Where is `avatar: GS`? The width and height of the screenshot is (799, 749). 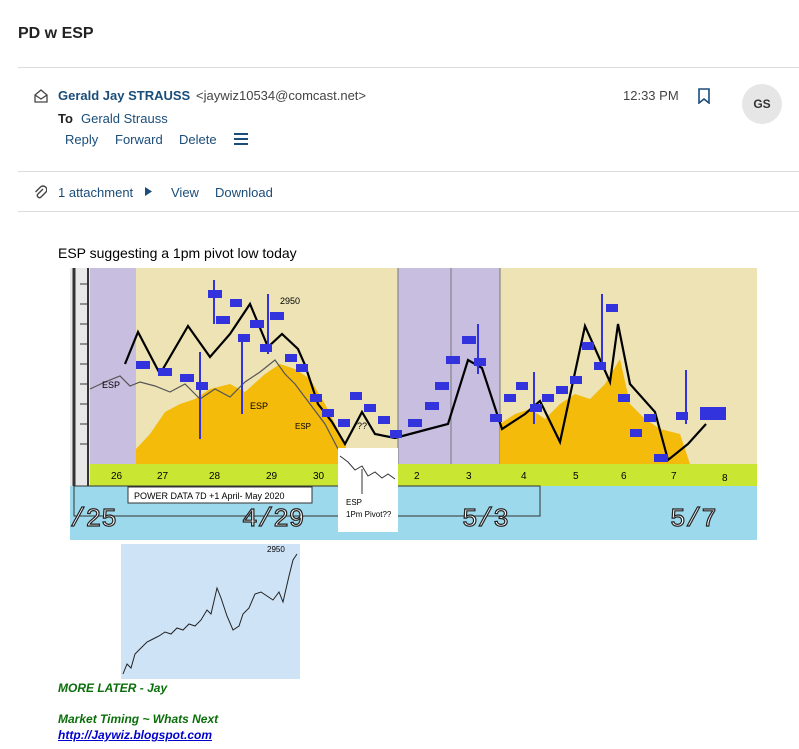
avatar: GS is located at coordinates (762, 104).